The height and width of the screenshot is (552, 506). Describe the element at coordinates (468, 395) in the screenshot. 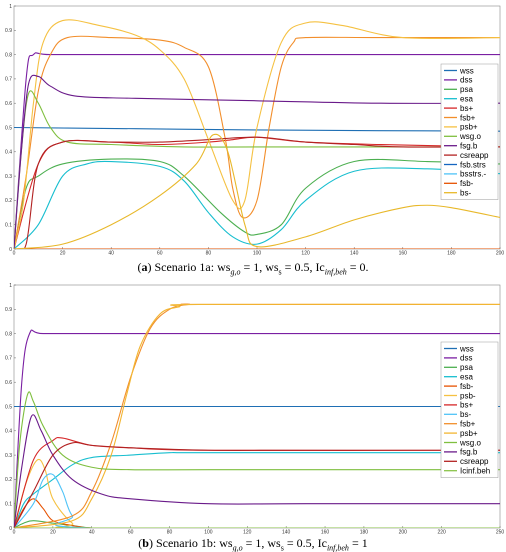

I see `legend-entry: psb-` at that location.